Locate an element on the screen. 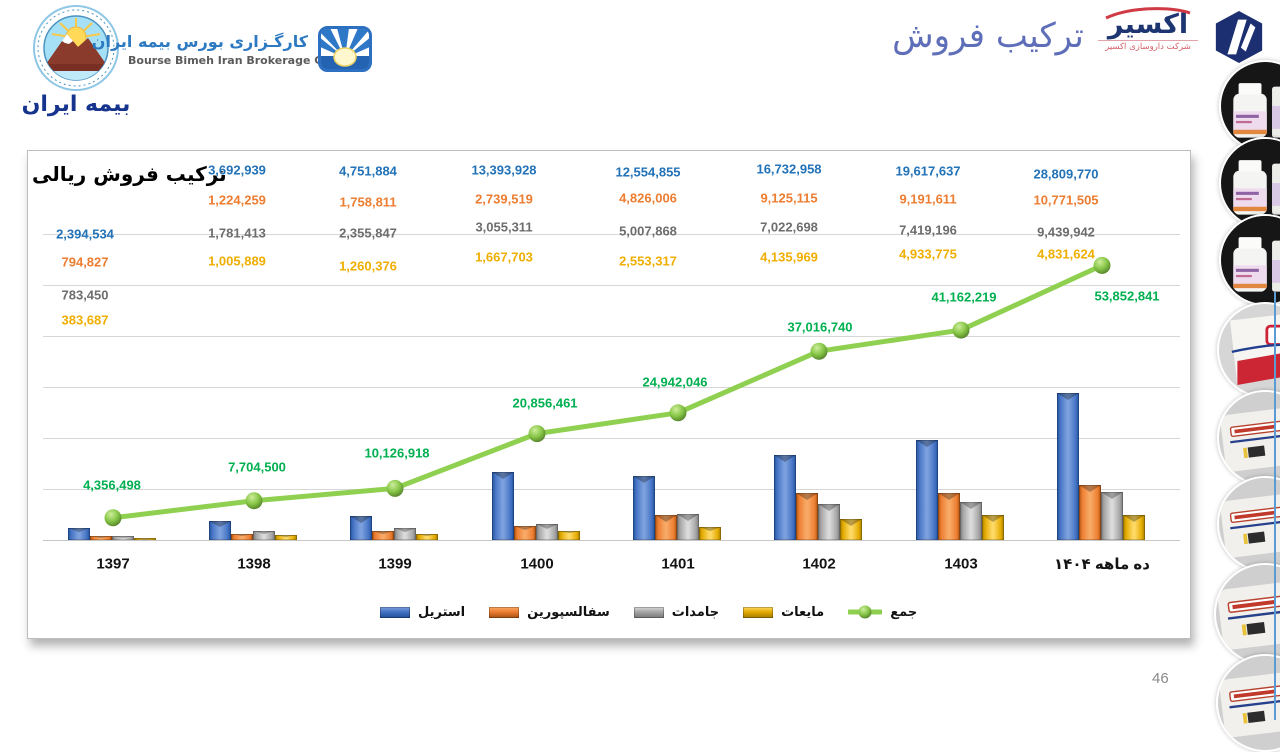 The width and height of the screenshot is (1280, 752). legend-label: سفالسپورین is located at coordinates (568, 612).